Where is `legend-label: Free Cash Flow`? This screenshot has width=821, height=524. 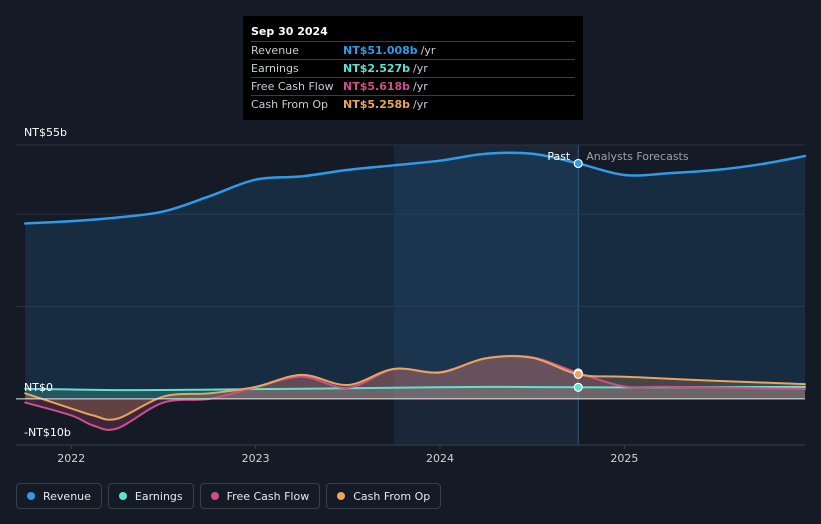
legend-label: Free Cash Flow is located at coordinates (268, 496).